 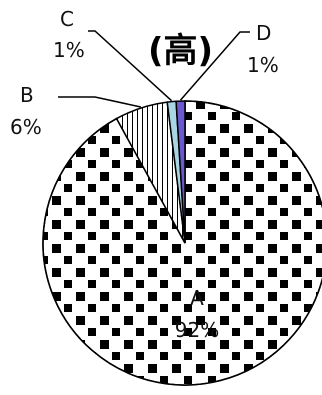 I want to click on leader-line-b, so click(x=99, y=102).